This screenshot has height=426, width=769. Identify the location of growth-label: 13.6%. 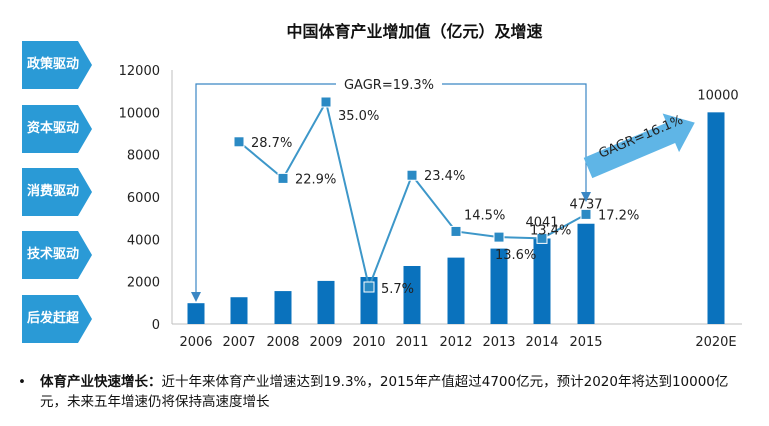
(515, 255).